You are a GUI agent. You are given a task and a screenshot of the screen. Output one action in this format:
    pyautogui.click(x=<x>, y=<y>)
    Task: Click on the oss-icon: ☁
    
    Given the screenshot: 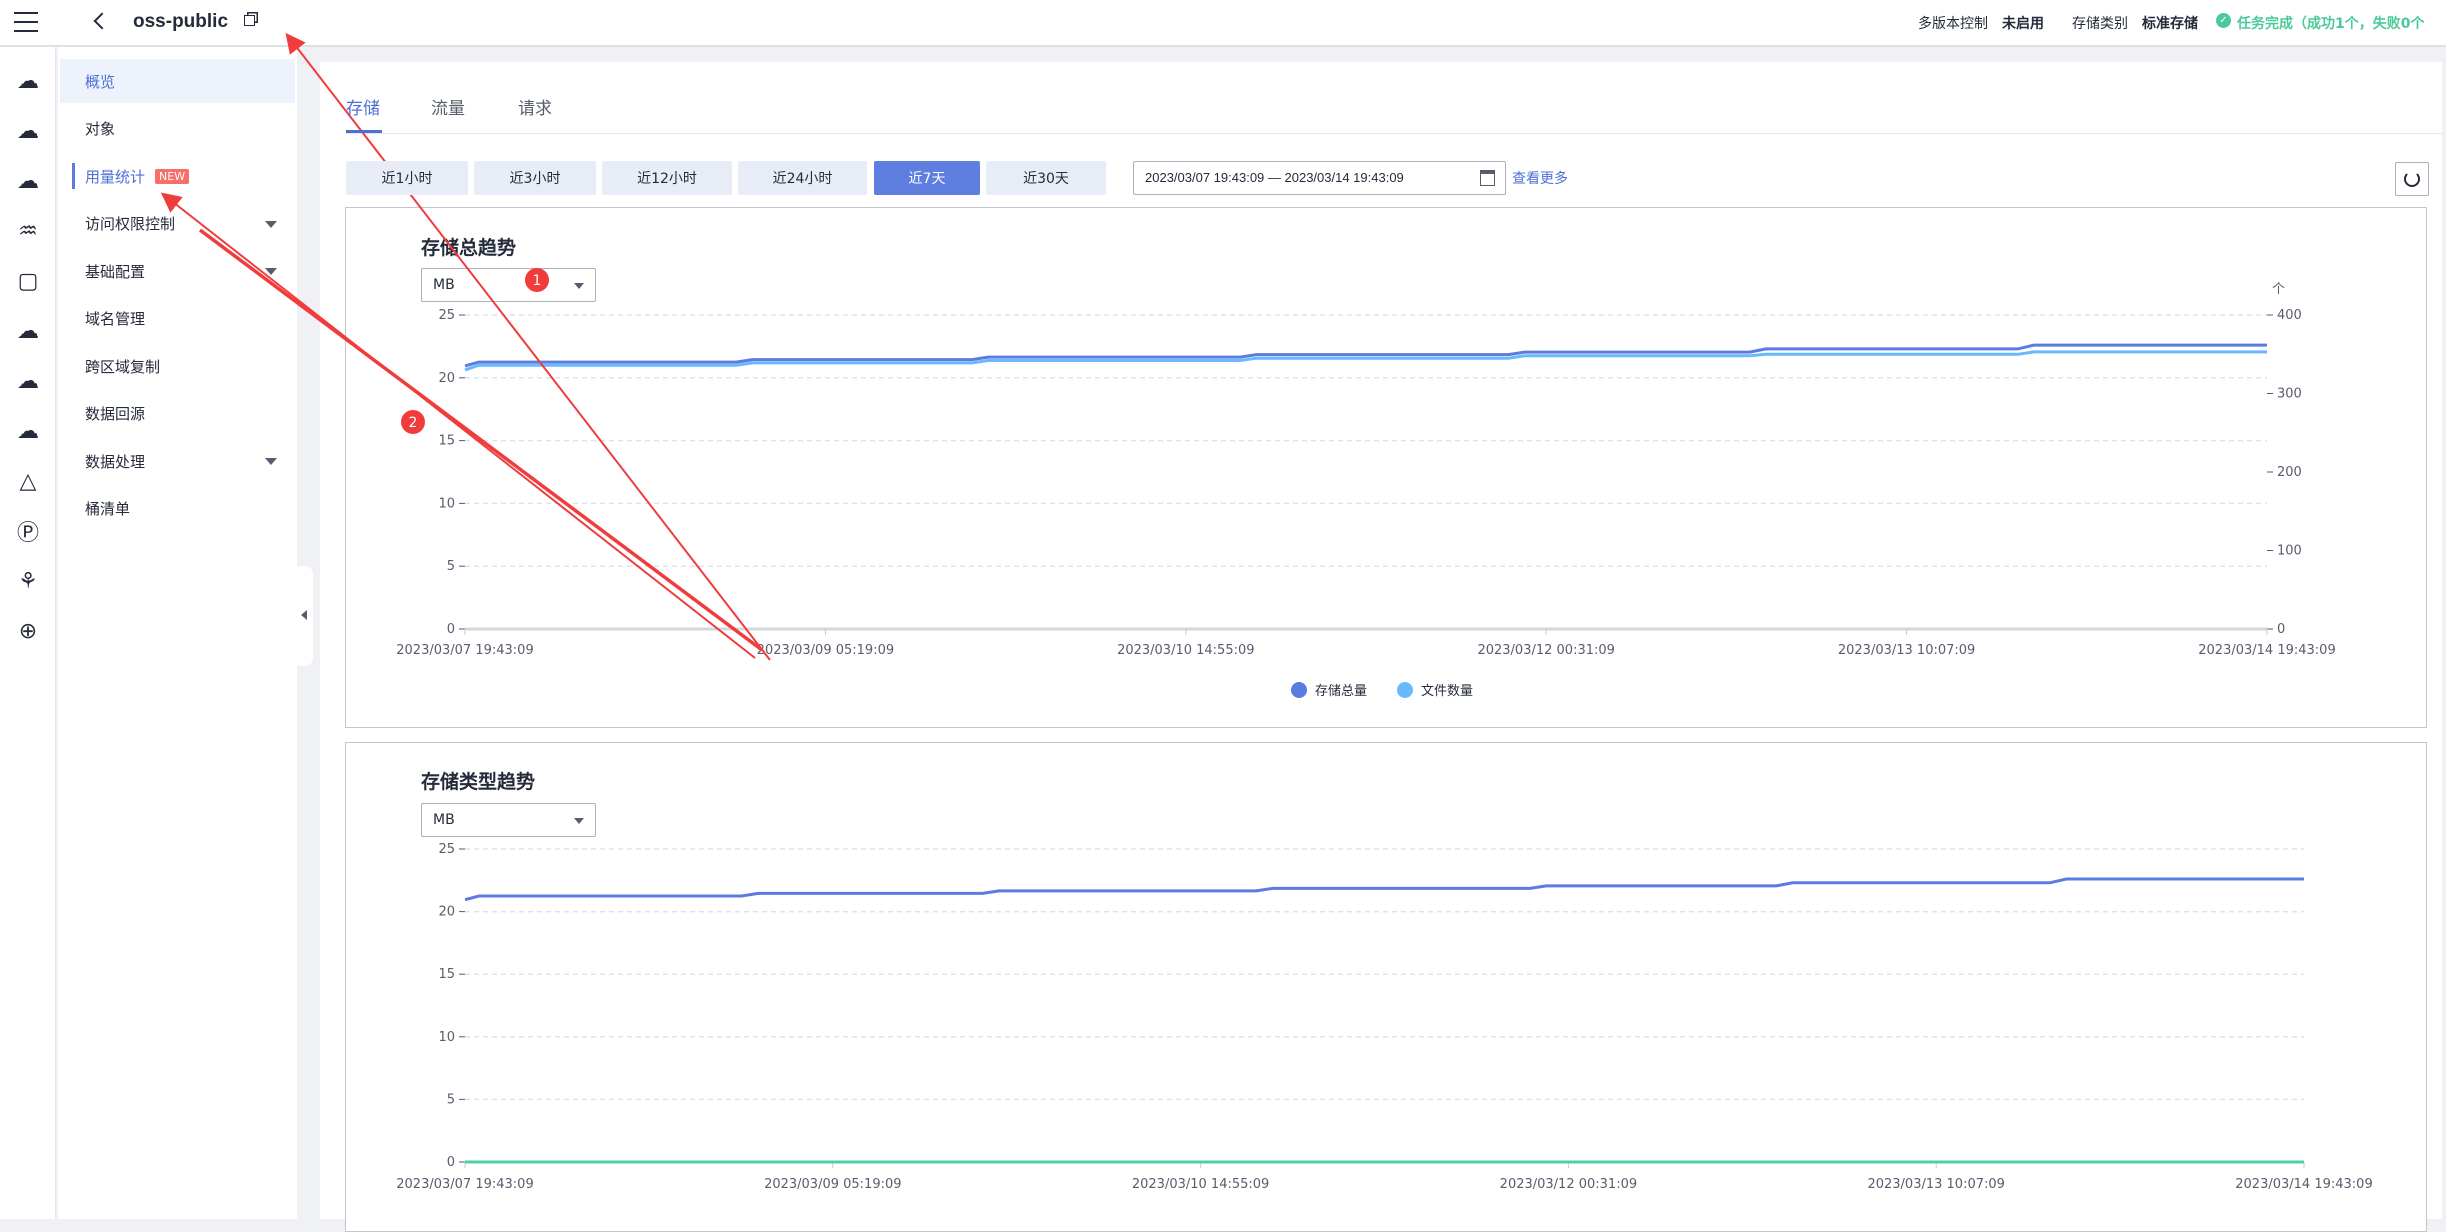 What is the action you would take?
    pyautogui.click(x=28, y=81)
    